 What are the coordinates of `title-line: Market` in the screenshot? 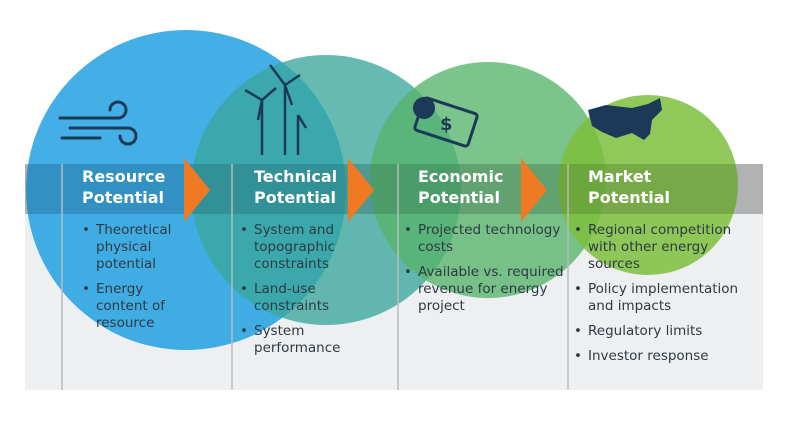 It's located at (620, 176).